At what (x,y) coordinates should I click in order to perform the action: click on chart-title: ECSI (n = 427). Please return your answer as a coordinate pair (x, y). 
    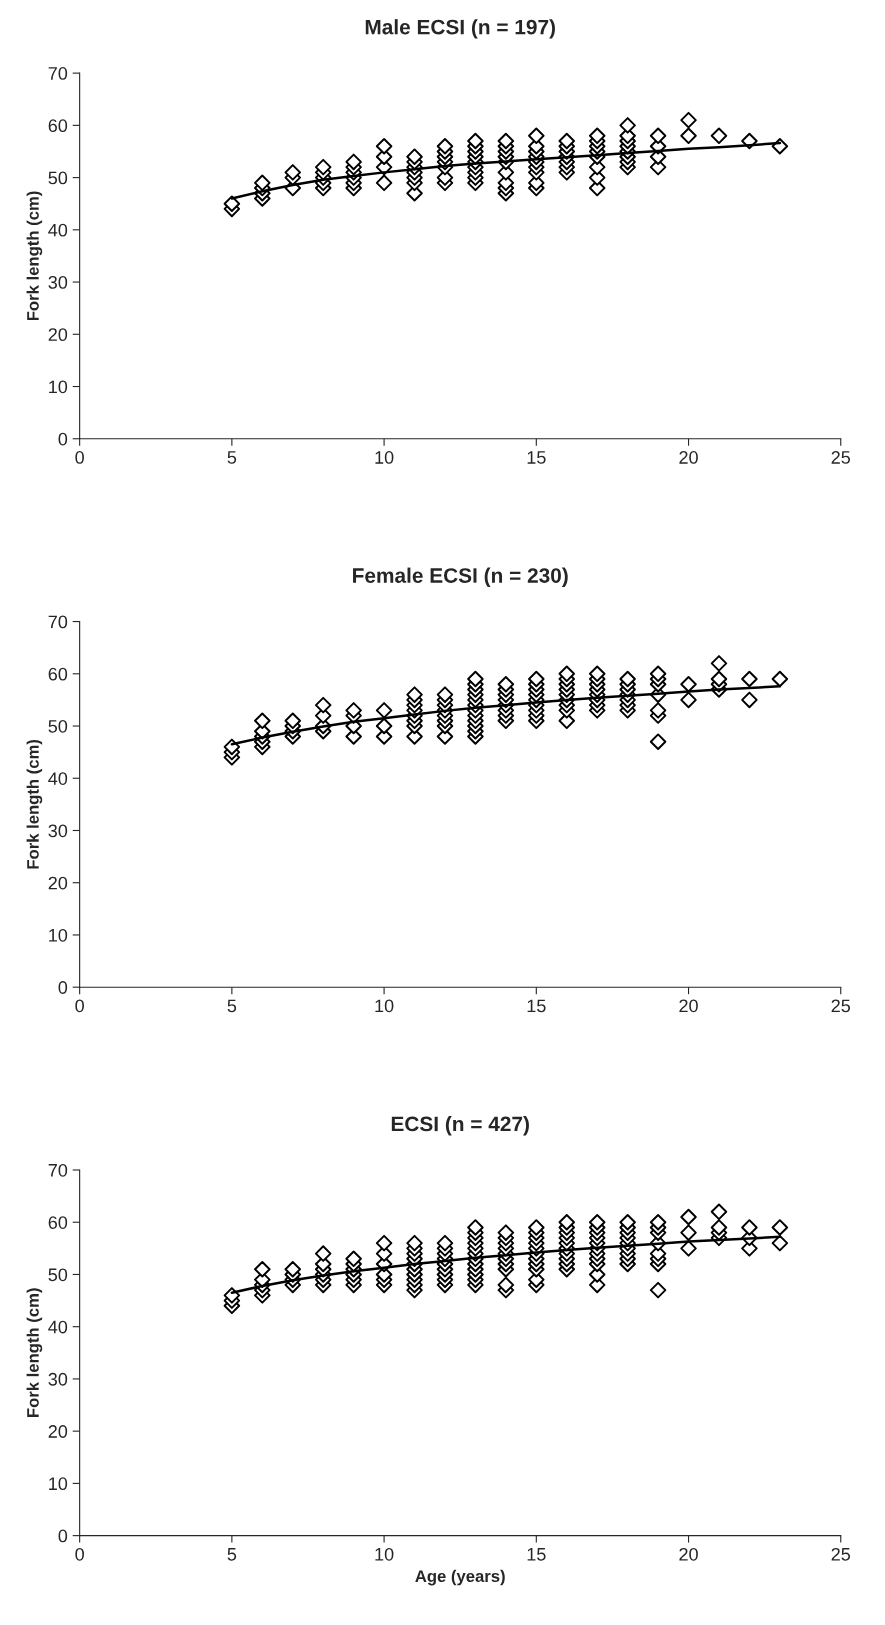
    Looking at the image, I should click on (460, 1126).